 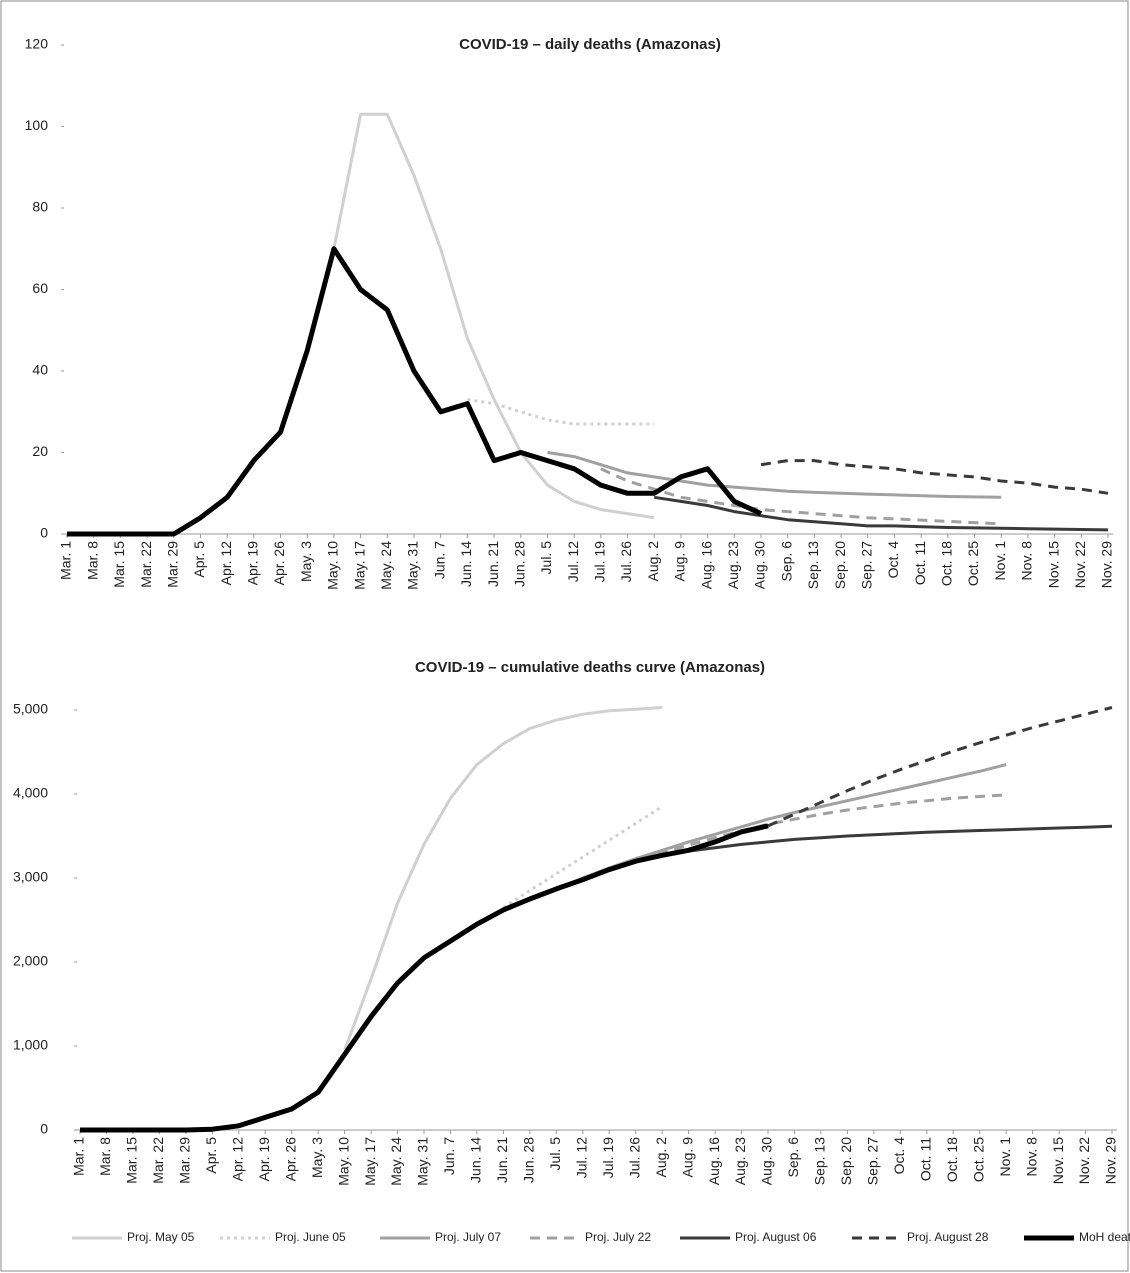 What do you see at coordinates (30, 1045) in the screenshot?
I see `y-tick-label: 1,000` at bounding box center [30, 1045].